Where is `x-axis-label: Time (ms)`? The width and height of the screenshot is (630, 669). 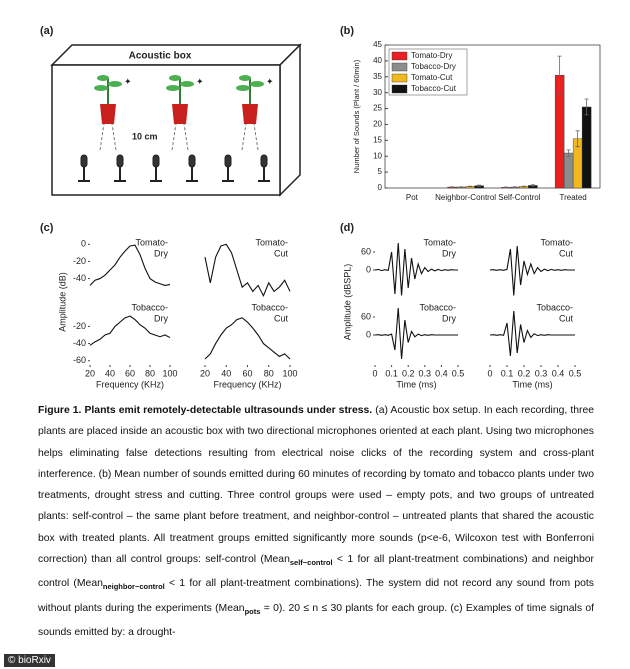
x-axis-label: Time (ms) is located at coordinates (532, 384).